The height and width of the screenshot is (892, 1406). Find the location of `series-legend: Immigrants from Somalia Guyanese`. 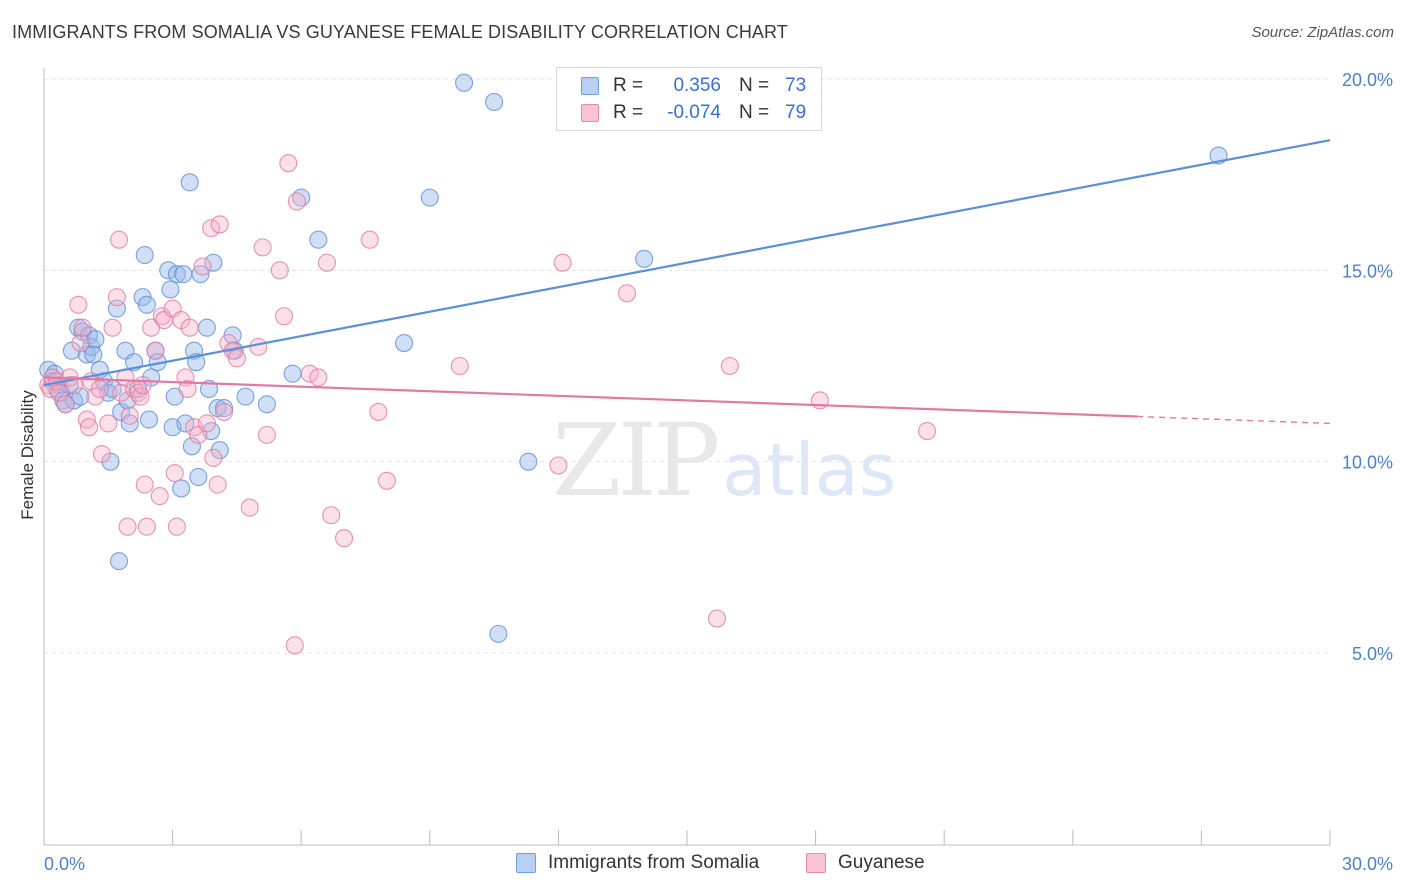

series-legend: Immigrants from Somalia Guyanese is located at coordinates (703, 865).